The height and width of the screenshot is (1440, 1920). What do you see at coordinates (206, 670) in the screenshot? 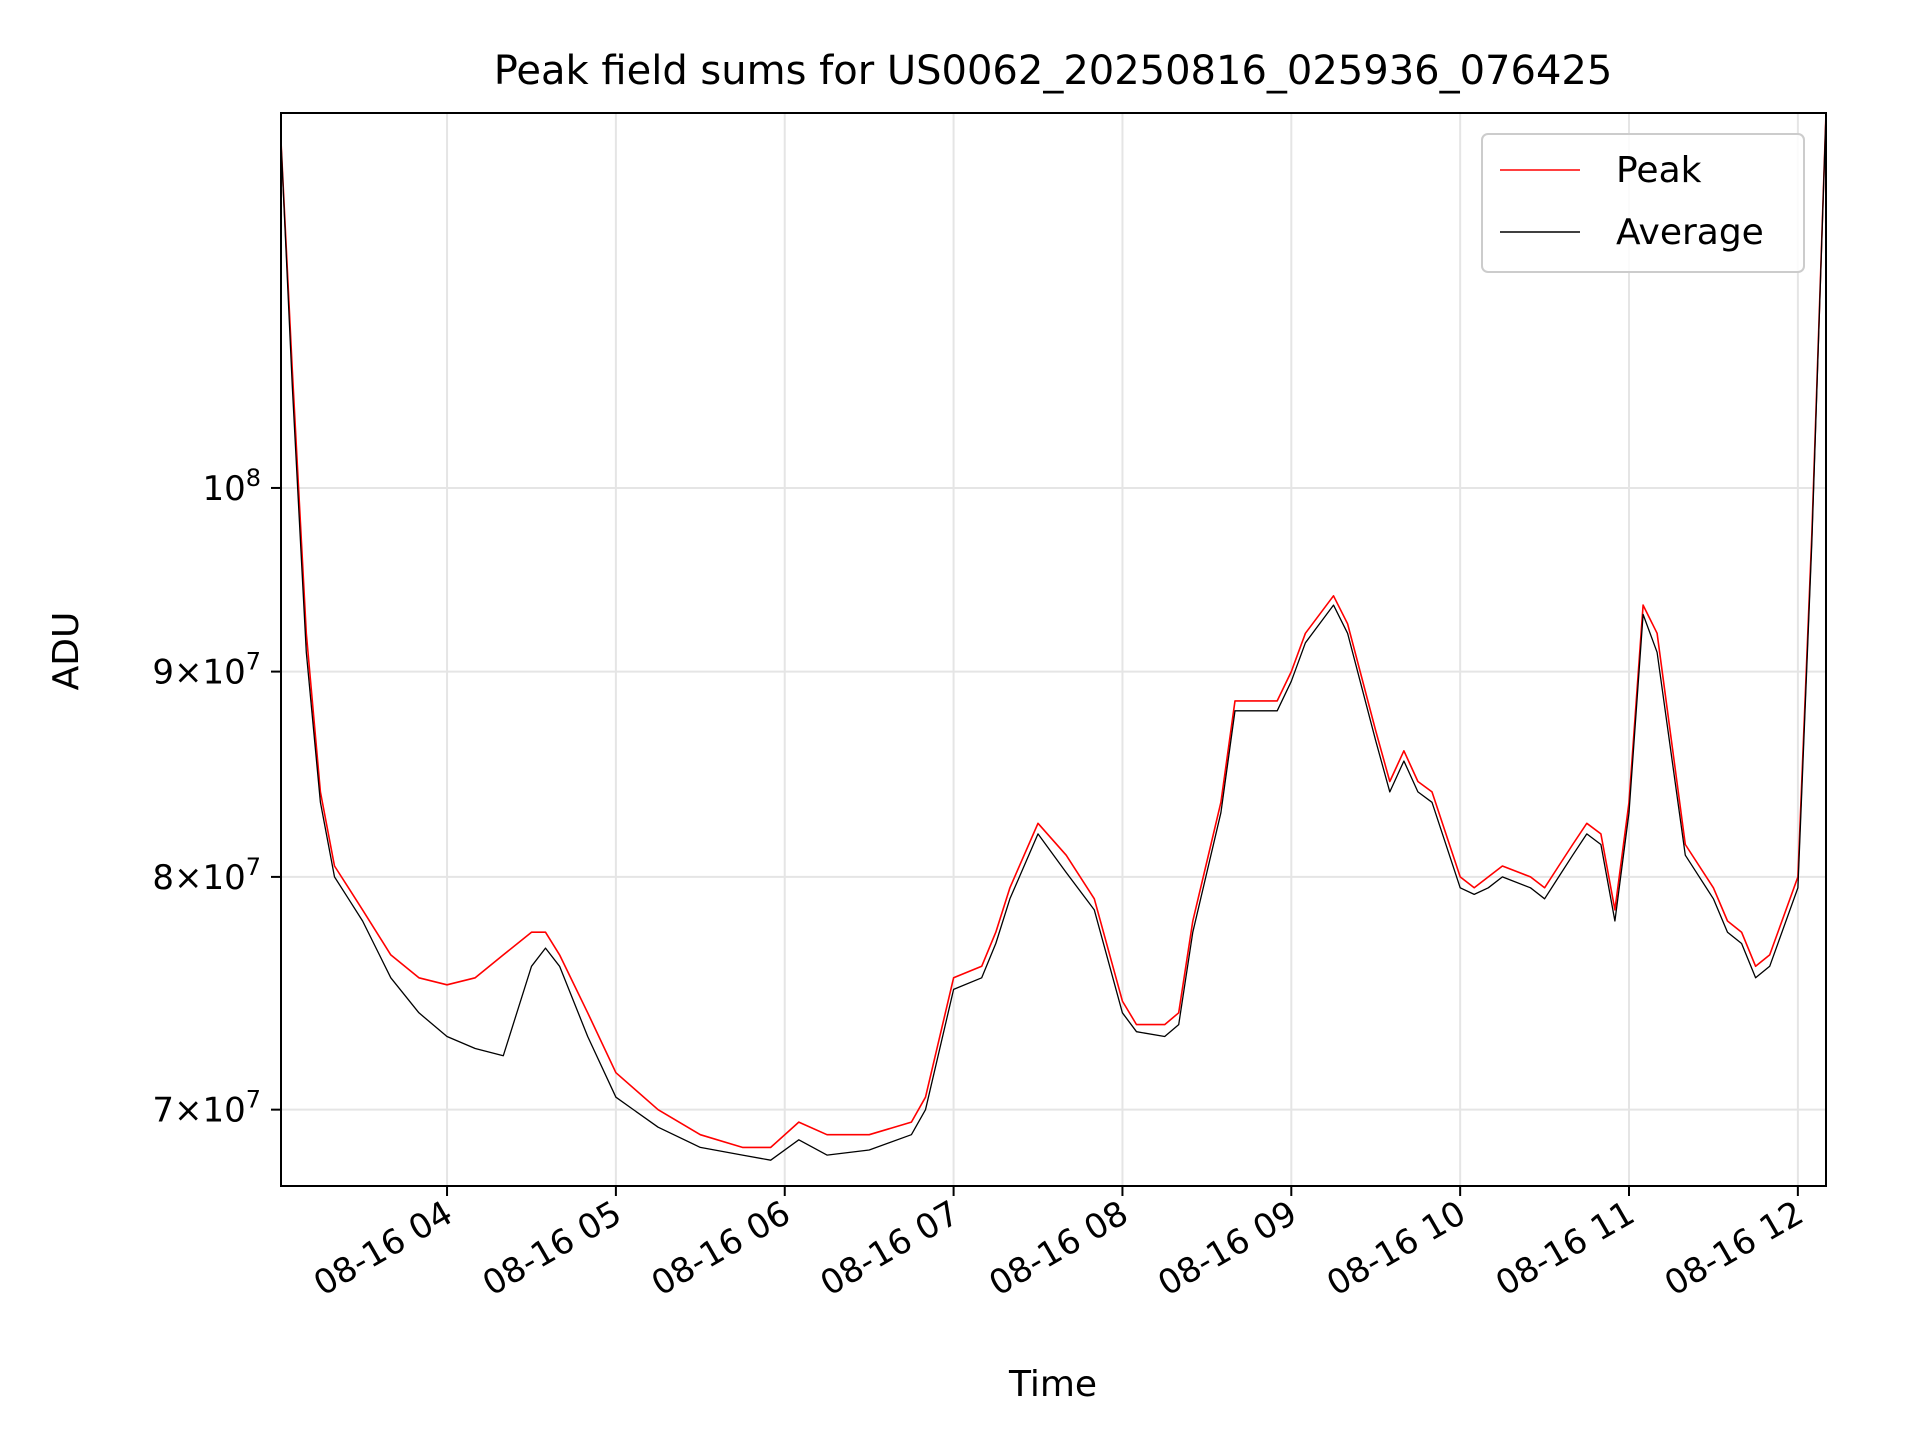
I see `y-tick-label: 9×107` at bounding box center [206, 670].